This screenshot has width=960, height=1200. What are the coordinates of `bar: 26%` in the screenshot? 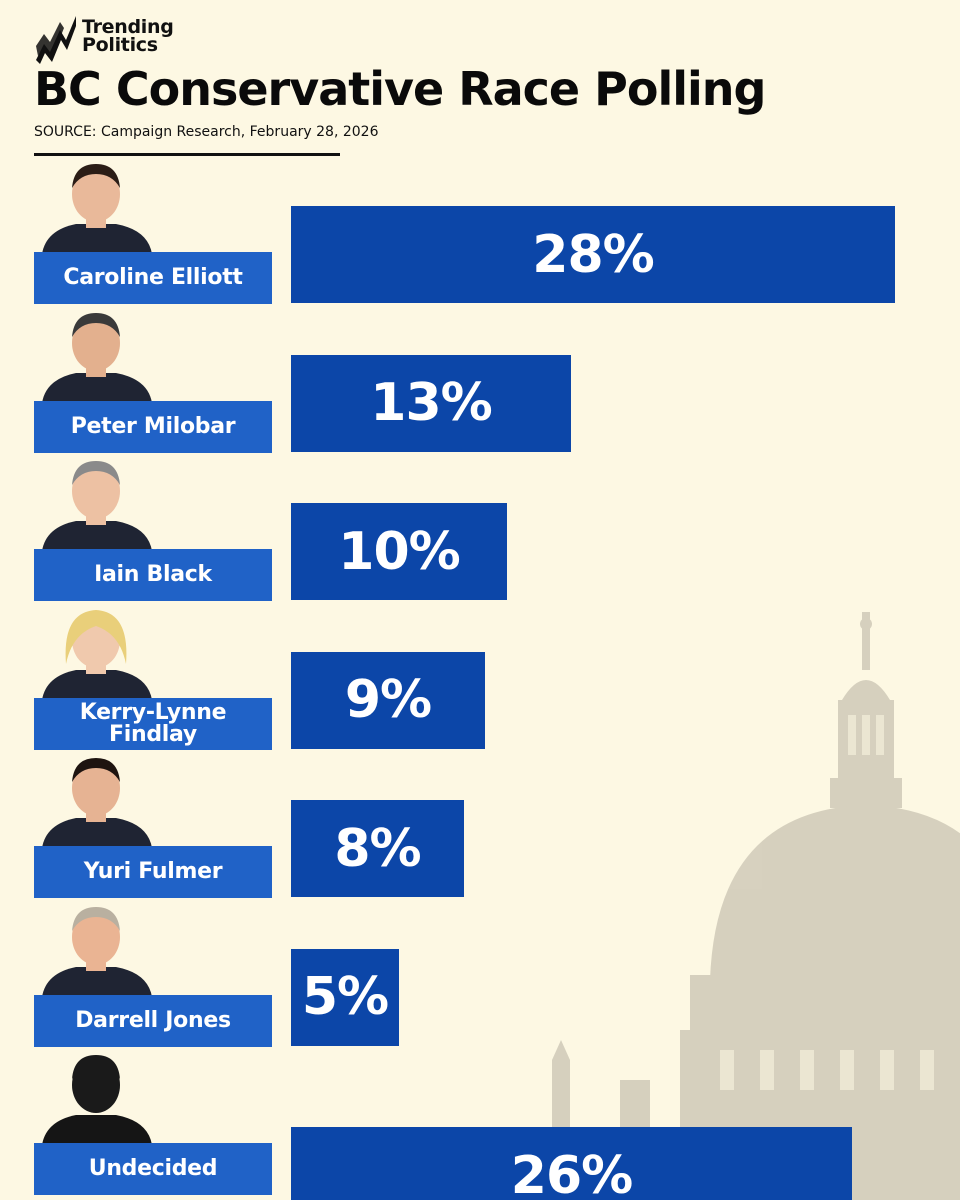 It's located at (571, 1163).